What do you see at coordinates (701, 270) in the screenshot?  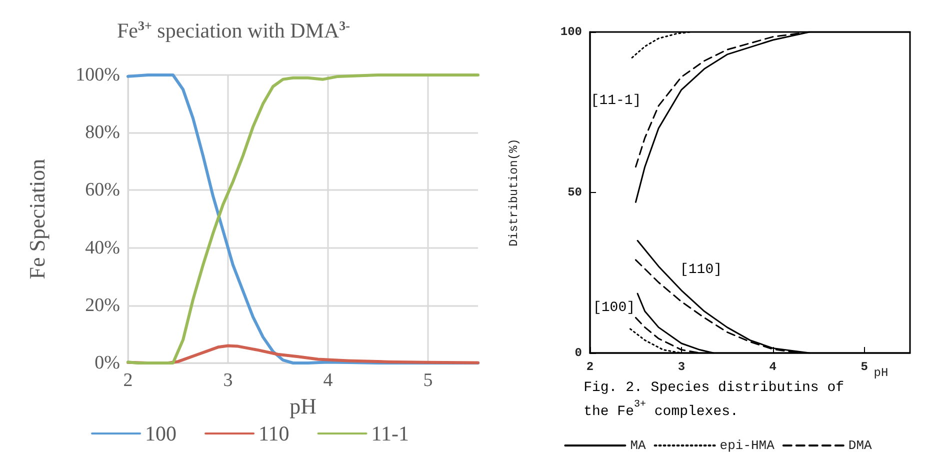 I see `annotation: [110]` at bounding box center [701, 270].